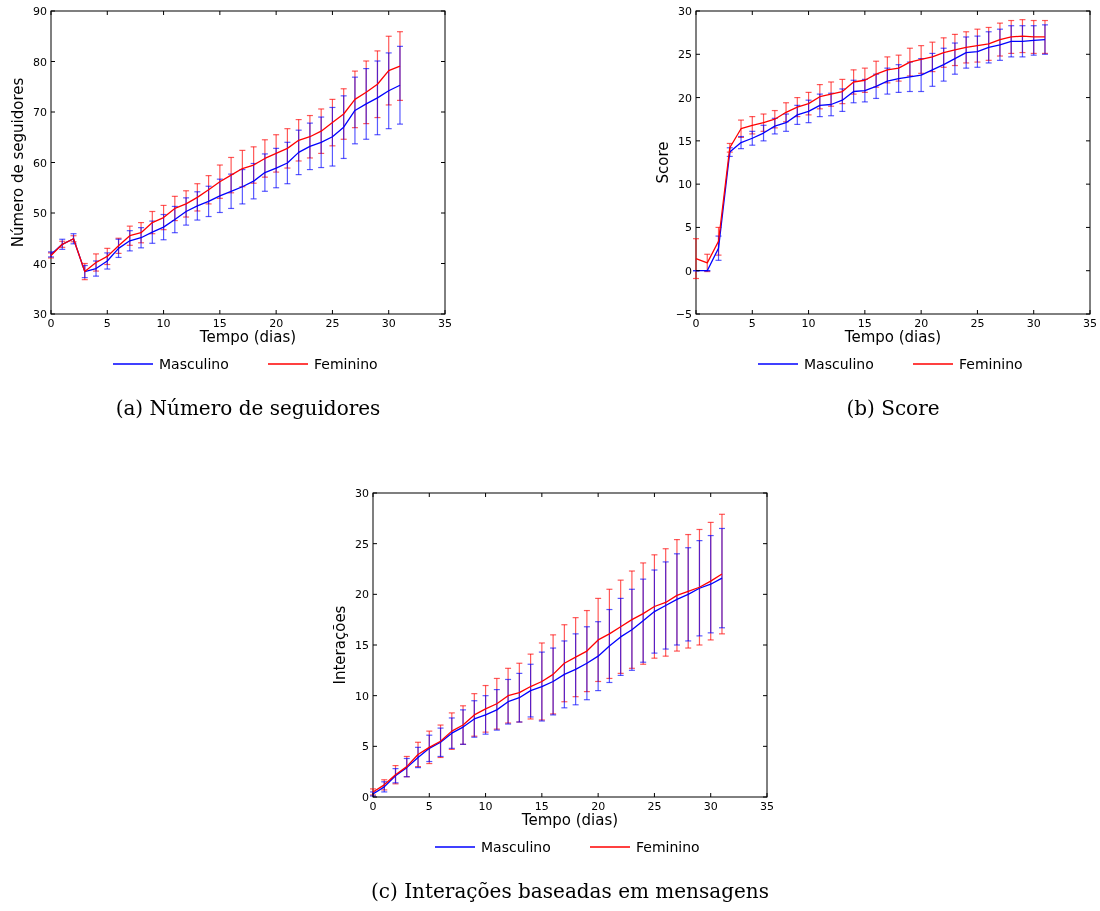  Describe the element at coordinates (40, 213) in the screenshot. I see `y-tick-label: 50` at that location.